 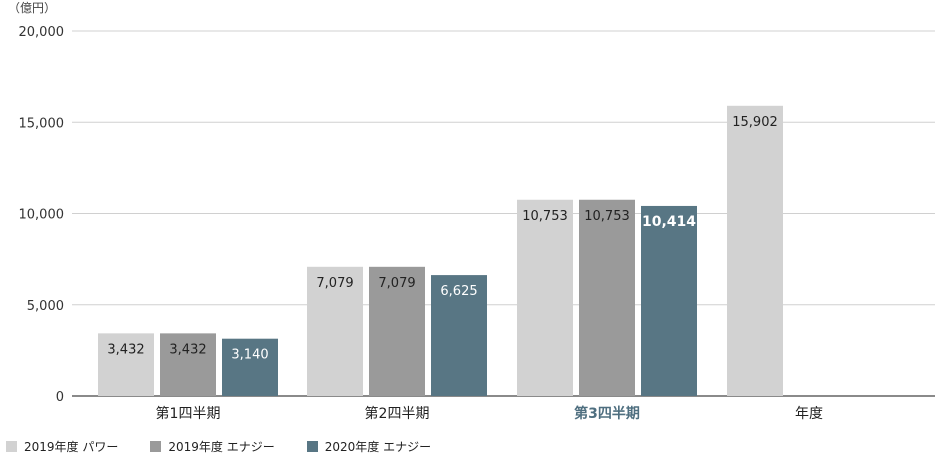 I want to click on x-category-label: 第1四半期, so click(x=188, y=413).